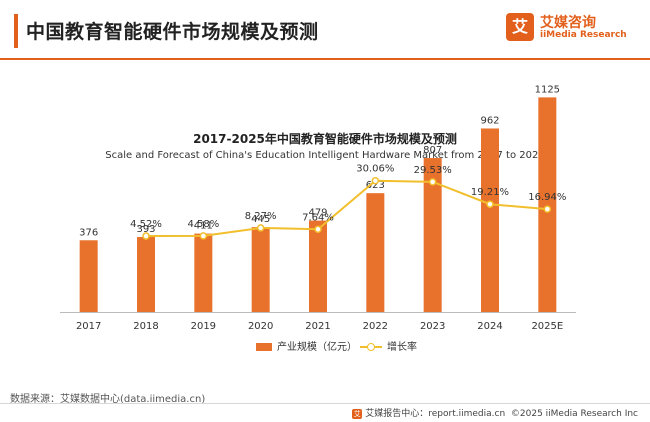  I want to click on bar-2021, so click(318, 266).